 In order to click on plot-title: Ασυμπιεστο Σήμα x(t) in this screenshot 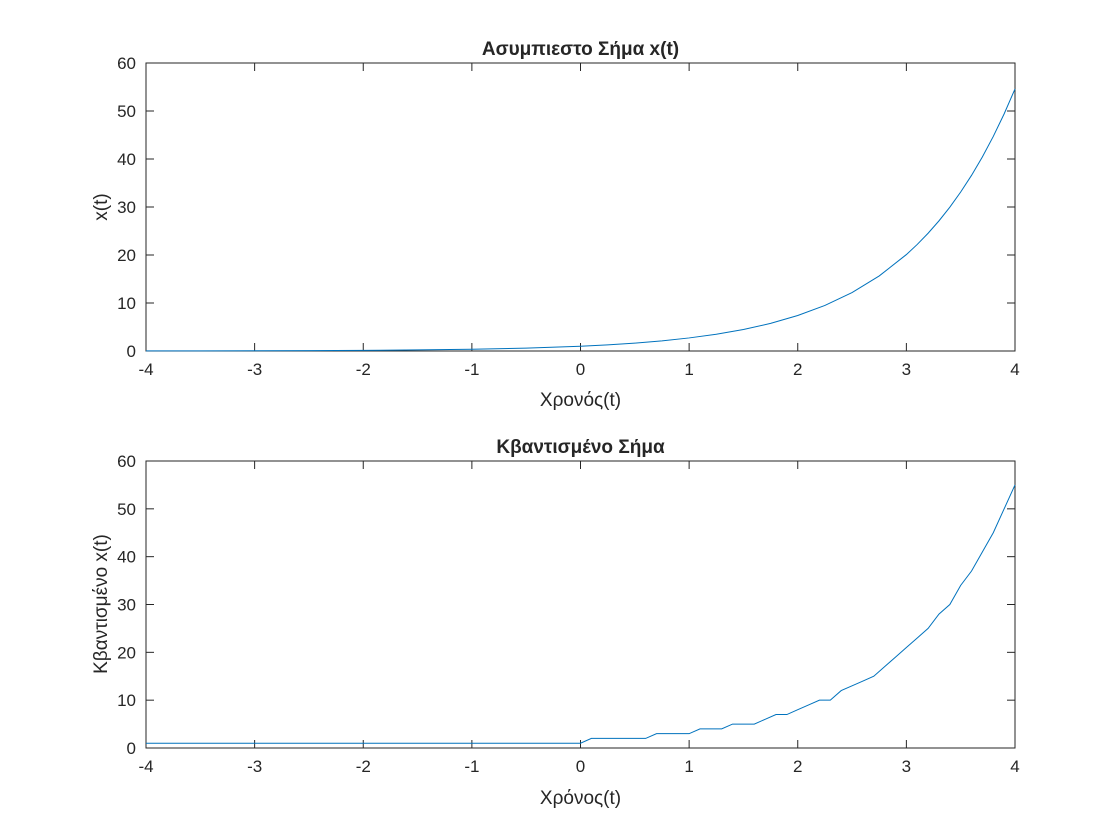, I will do `click(580, 49)`.